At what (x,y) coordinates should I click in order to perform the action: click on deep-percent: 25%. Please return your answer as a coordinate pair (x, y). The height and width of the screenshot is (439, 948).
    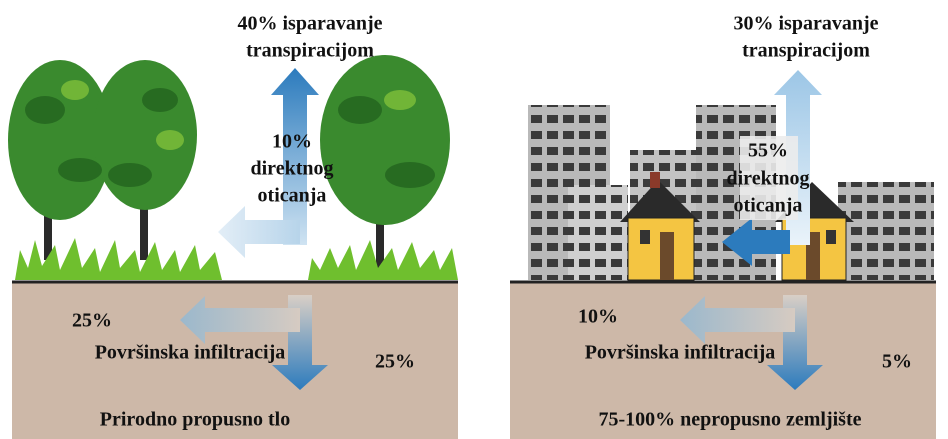
    Looking at the image, I should click on (395, 362).